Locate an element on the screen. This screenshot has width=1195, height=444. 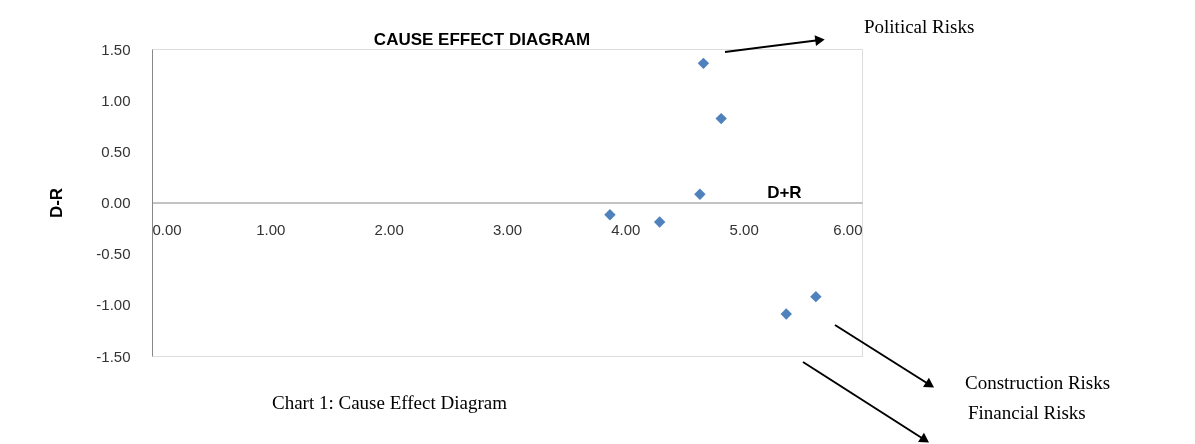
caption: Chart 1: Cause Effect Diagram is located at coordinates (390, 402).